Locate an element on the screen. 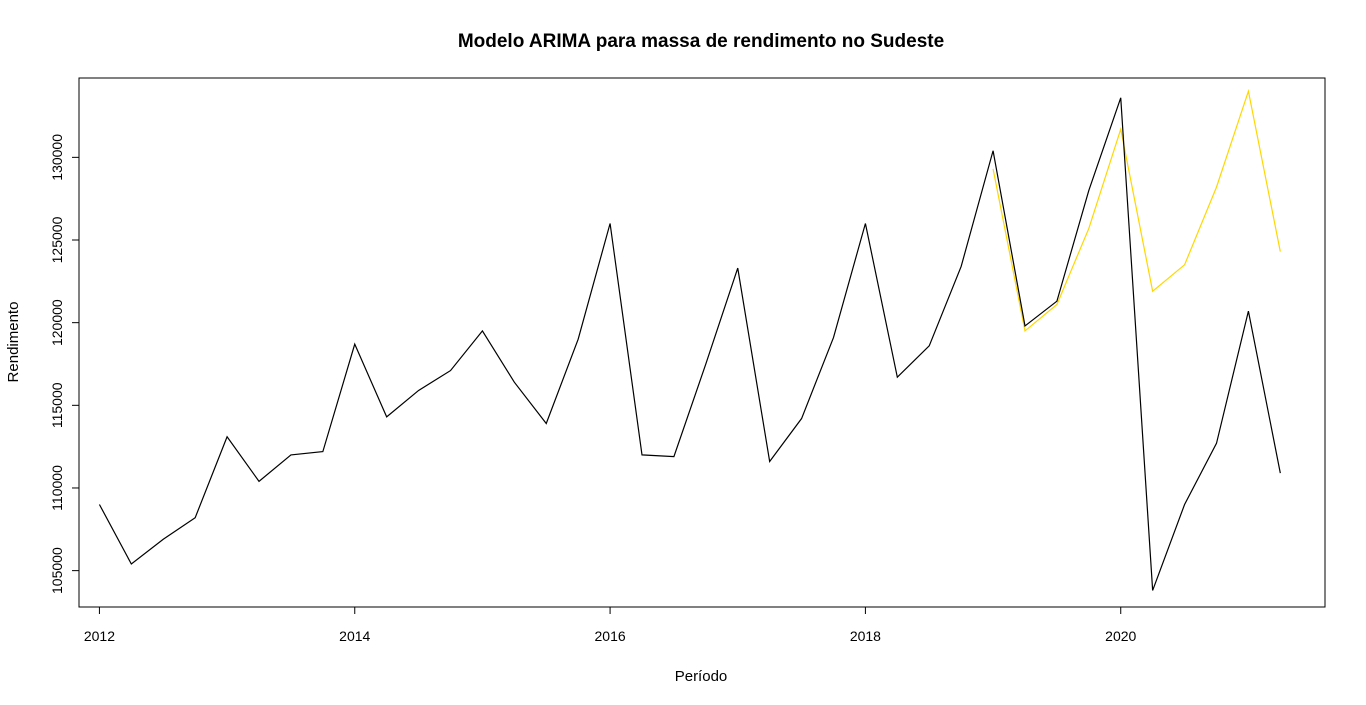 The image size is (1366, 705). x-tick-label: 2016 is located at coordinates (610, 636).